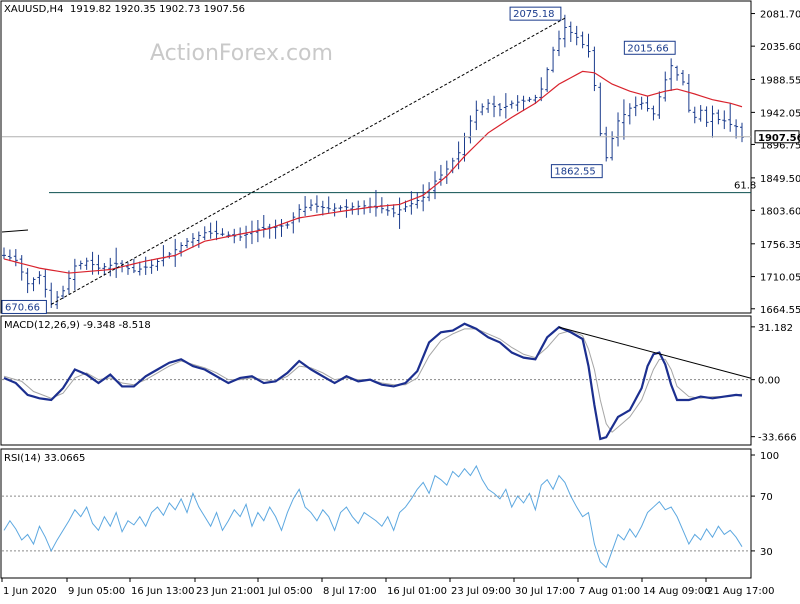 The height and width of the screenshot is (604, 800). What do you see at coordinates (780, 278) in the screenshot?
I see `price-y-tick-label: 1710.05` at bounding box center [780, 278].